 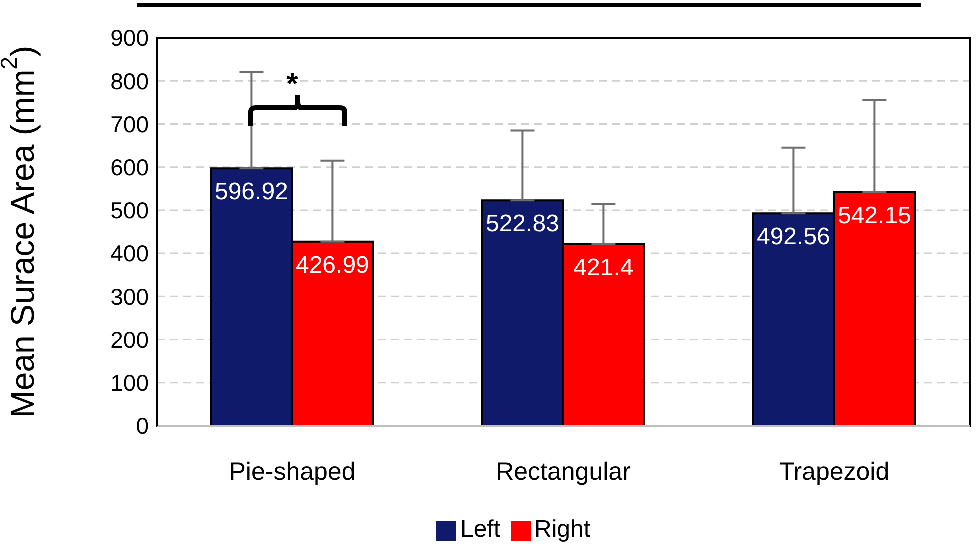 I want to click on data-label: 426.99, so click(x=333, y=265).